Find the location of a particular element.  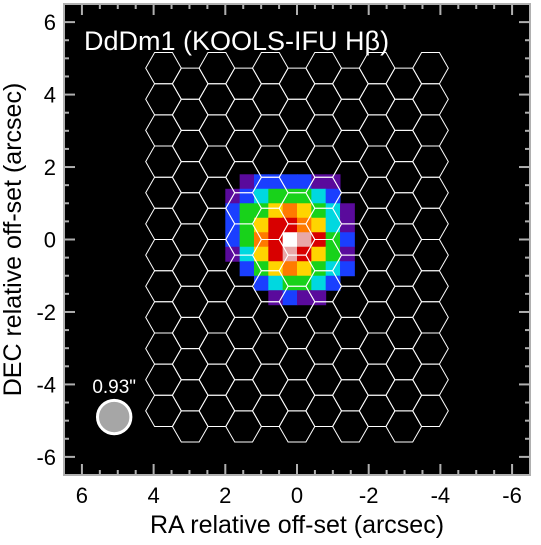

y-axis-tick-labels: -6 -4 -2 0 2 4 6 is located at coordinates (46, 240).